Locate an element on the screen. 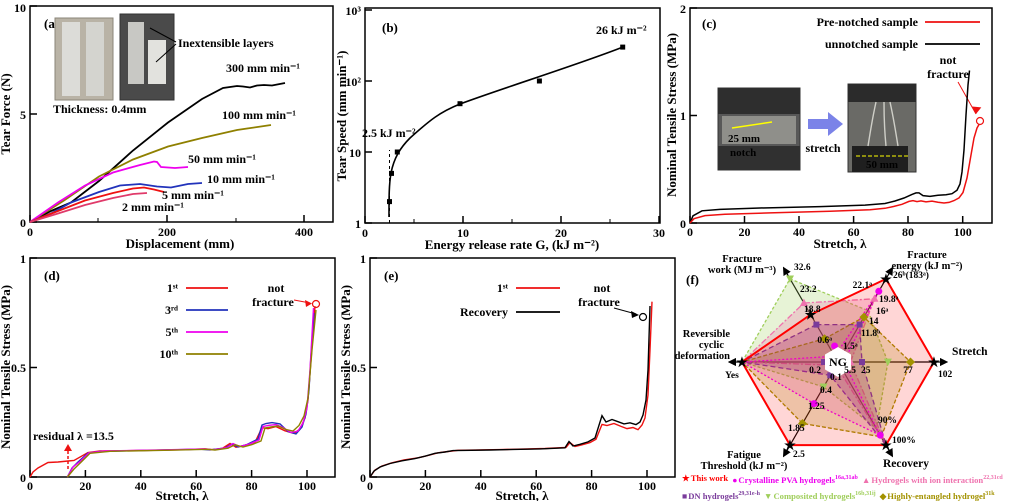 This screenshot has height=501, width=1024. axis-reversible-1: Reversible is located at coordinates (707, 334).